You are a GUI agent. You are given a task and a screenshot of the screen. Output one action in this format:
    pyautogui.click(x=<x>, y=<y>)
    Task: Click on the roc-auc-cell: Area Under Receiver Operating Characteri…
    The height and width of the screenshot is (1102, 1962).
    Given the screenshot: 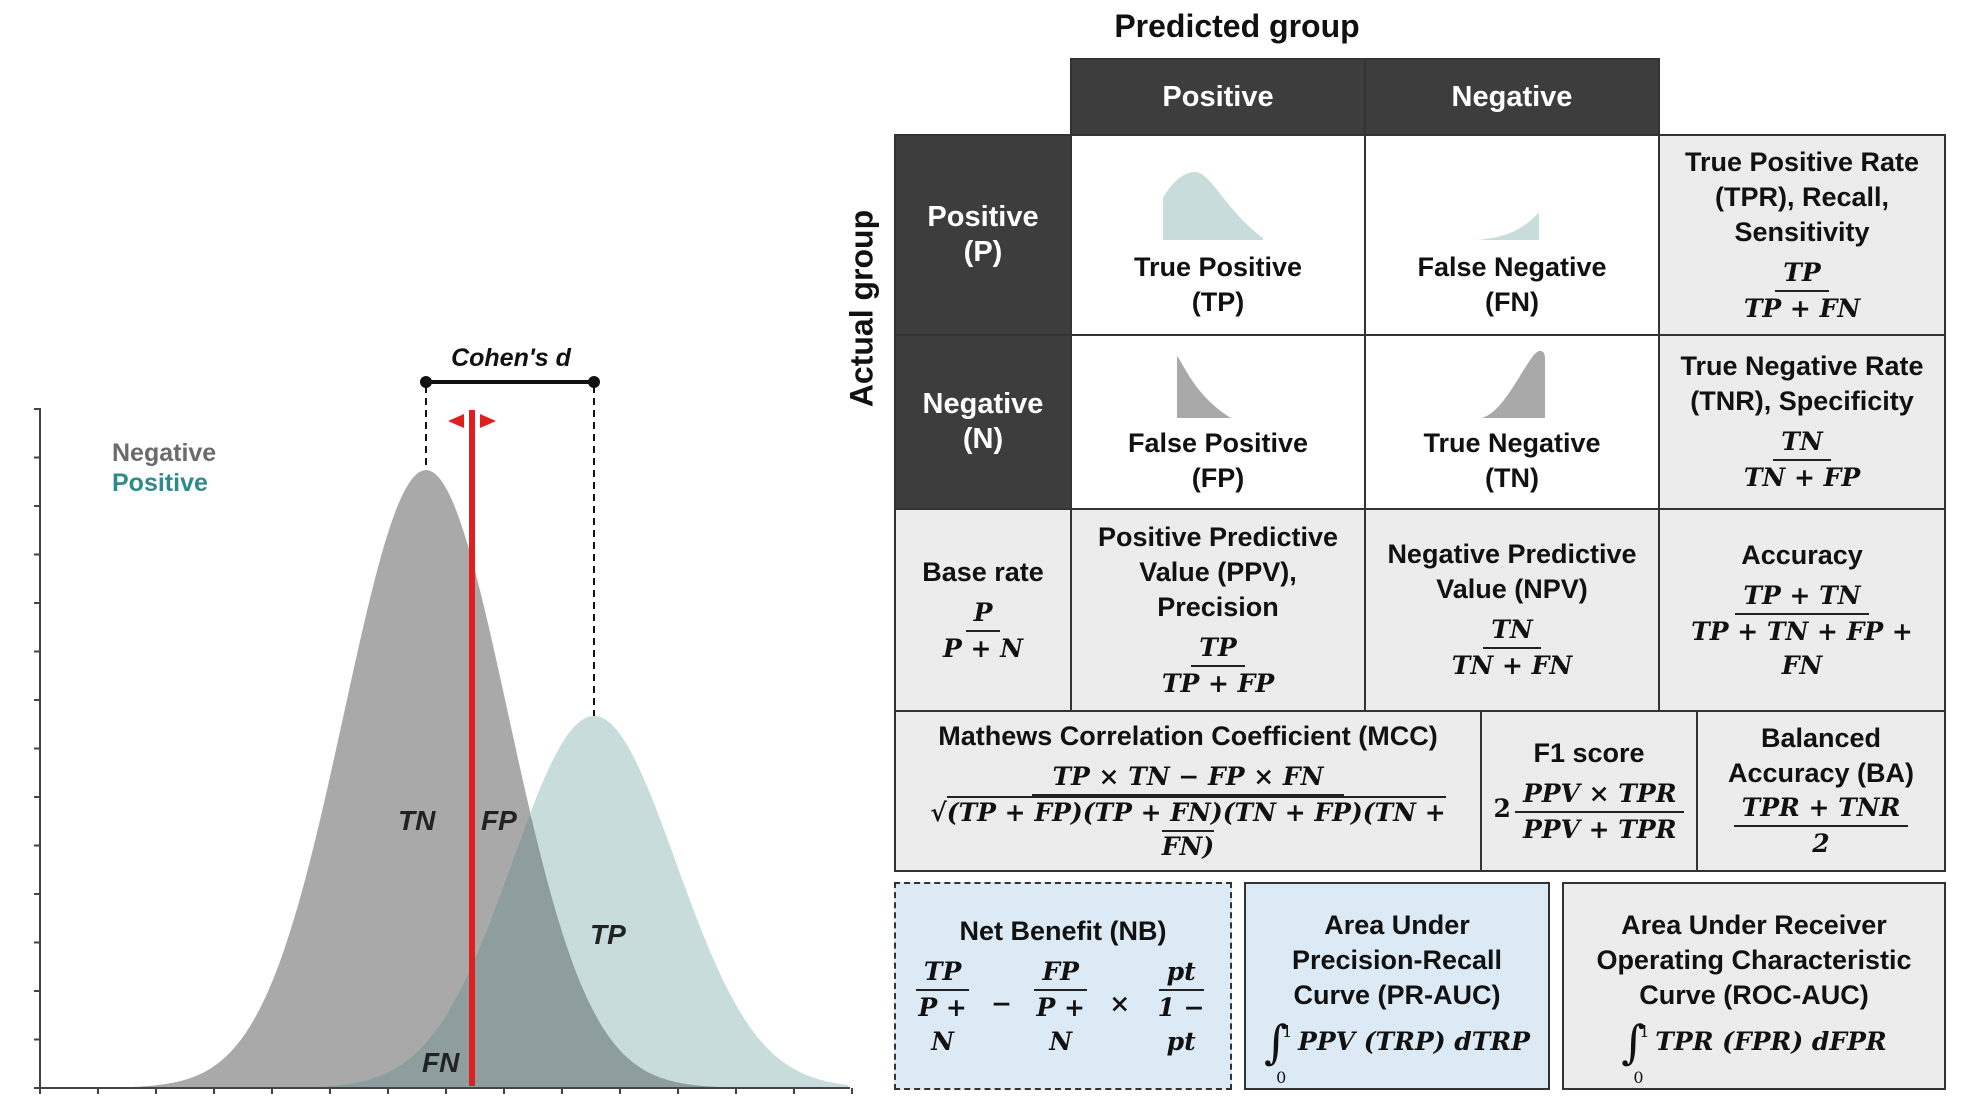 What is the action you would take?
    pyautogui.click(x=1754, y=986)
    